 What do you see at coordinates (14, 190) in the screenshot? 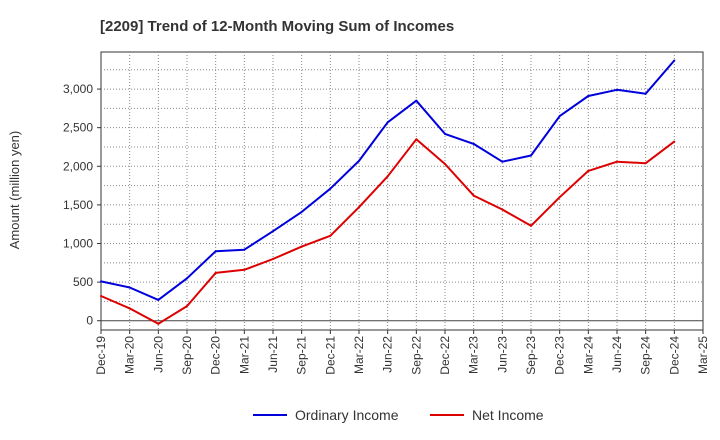
I see `y-axis-label: Amount (million yen)` at bounding box center [14, 190].